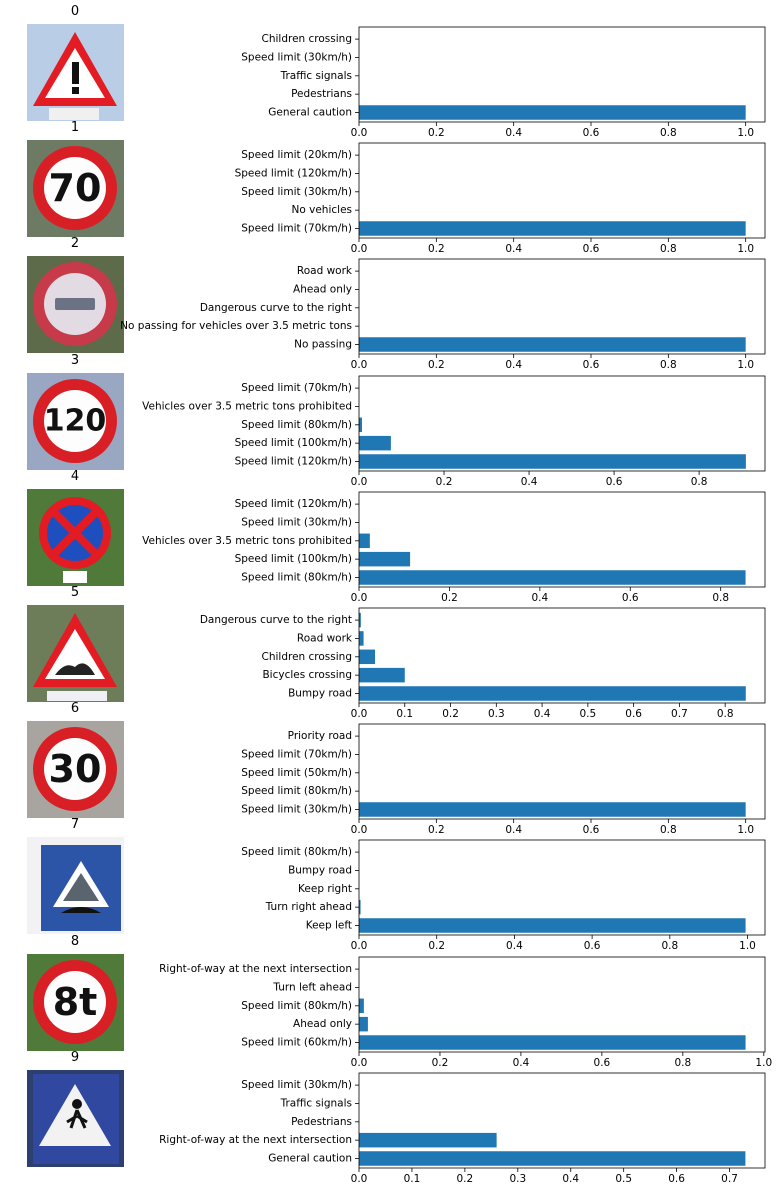  Describe the element at coordinates (307, 675) in the screenshot. I see `class-label: Bicycles crossing` at that location.